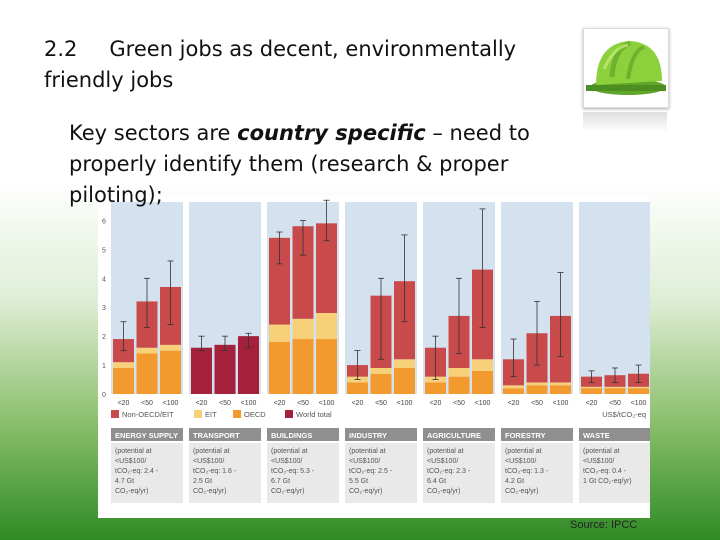 The height and width of the screenshot is (540, 720). I want to click on sector-name: ENERGY SUPPLY, so click(146, 435).